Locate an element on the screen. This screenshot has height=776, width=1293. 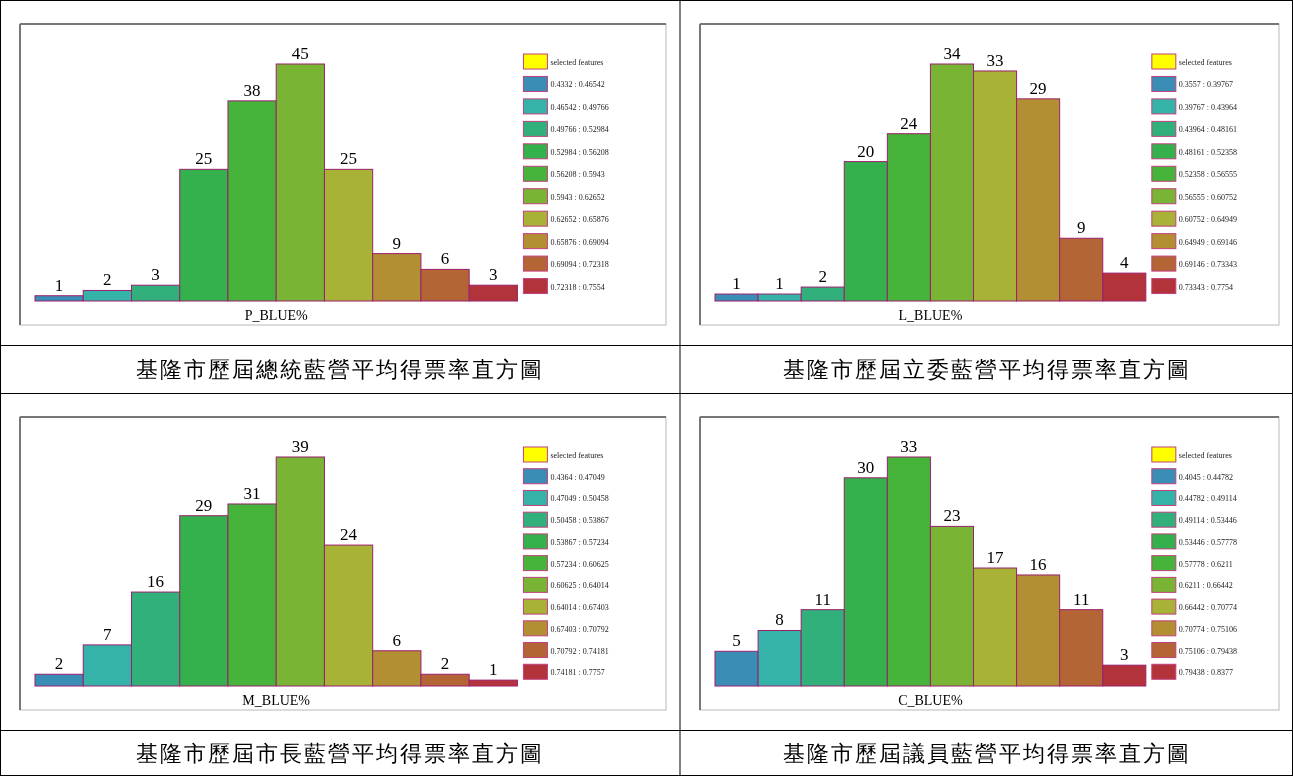
x-axis-title: L_BLUE% is located at coordinates (930, 315).